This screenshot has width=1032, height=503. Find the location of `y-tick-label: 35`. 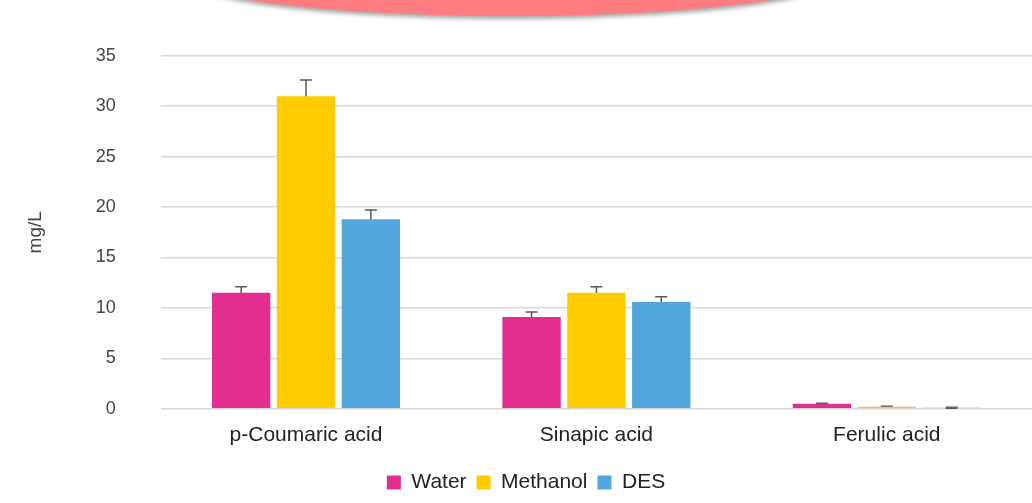

y-tick-label: 35 is located at coordinates (105, 54).